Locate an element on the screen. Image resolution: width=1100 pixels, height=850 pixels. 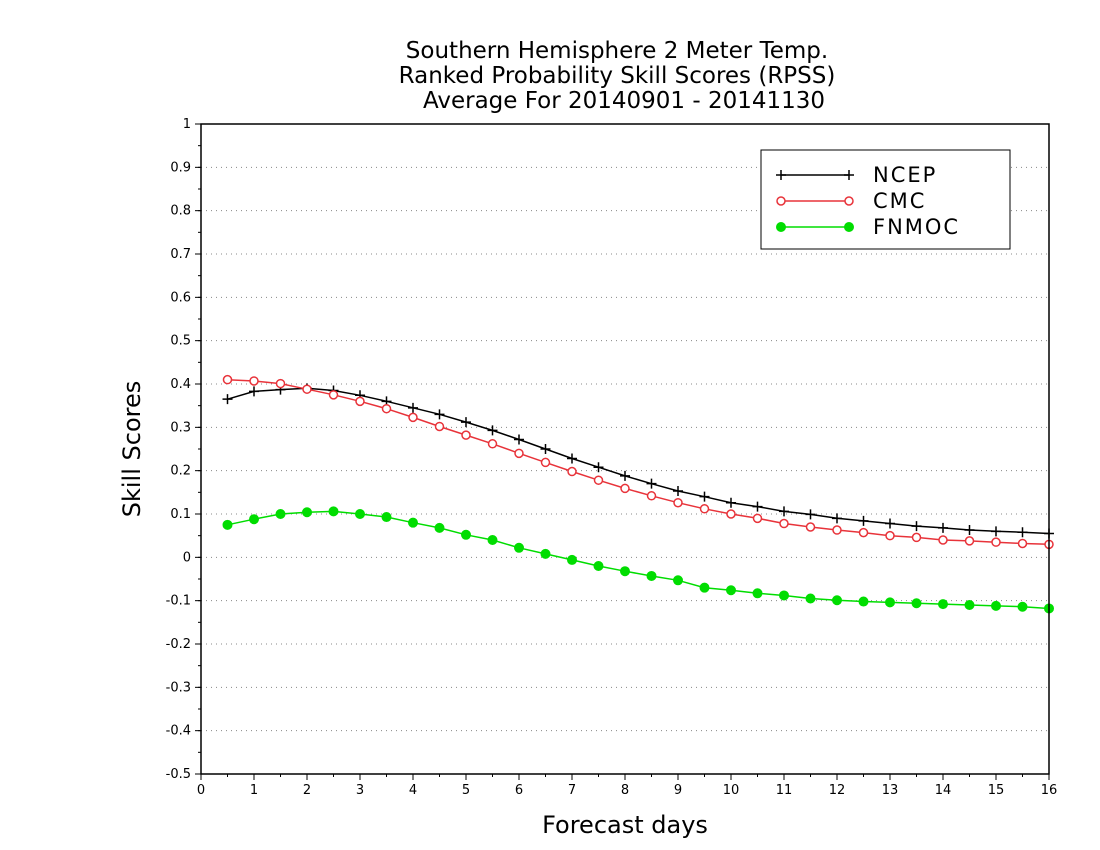
fnmoc-line is located at coordinates (638, 560).